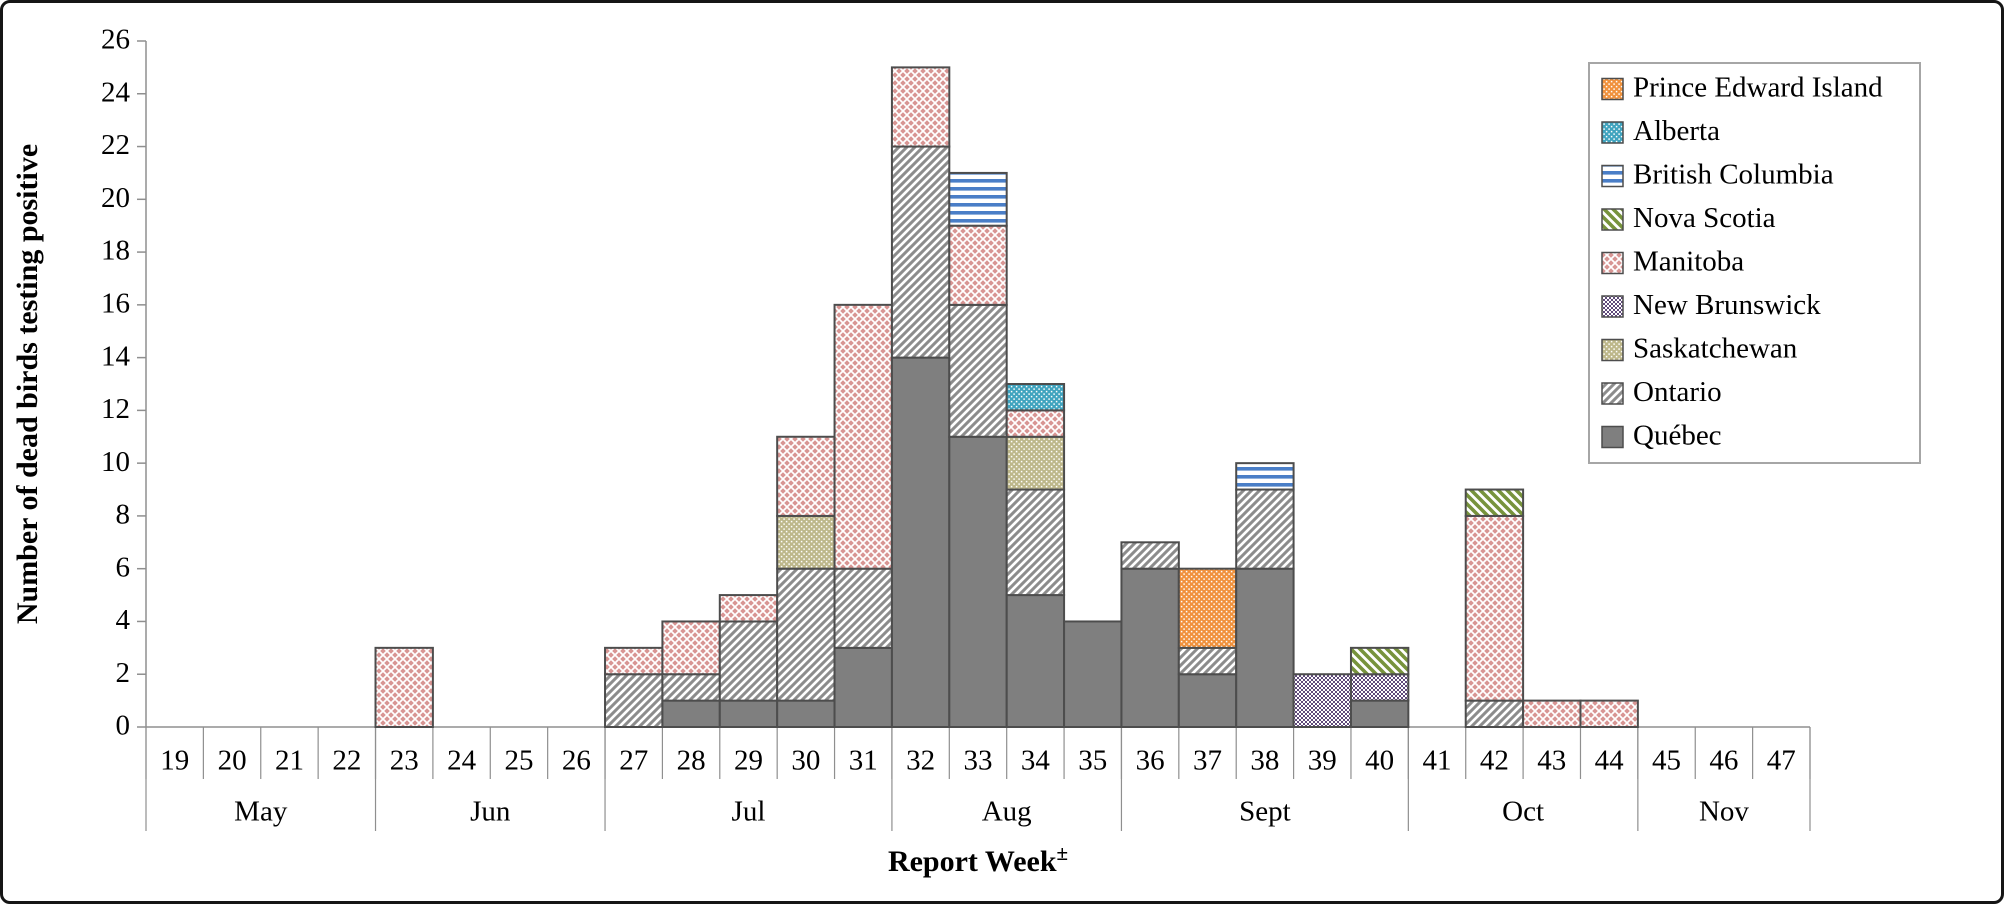 The height and width of the screenshot is (904, 2004). What do you see at coordinates (115, 304) in the screenshot?
I see `y-tick-label: 16` at bounding box center [115, 304].